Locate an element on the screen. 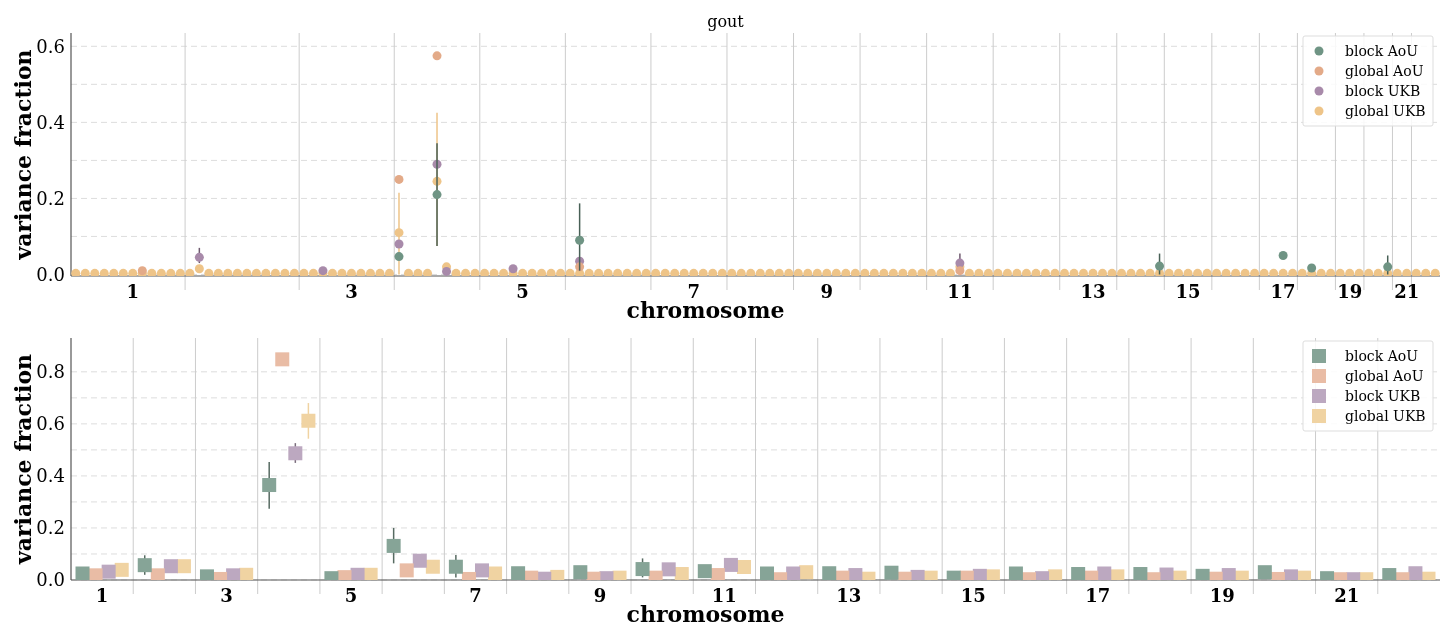 The image size is (1440, 627). x-tick-label: 11 is located at coordinates (960, 291).